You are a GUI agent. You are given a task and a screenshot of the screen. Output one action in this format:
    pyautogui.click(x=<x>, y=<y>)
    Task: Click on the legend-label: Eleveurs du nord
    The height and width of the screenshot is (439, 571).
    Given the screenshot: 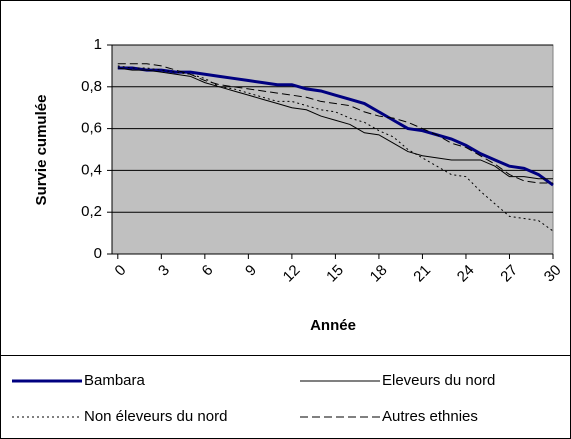 What is the action you would take?
    pyautogui.click(x=438, y=380)
    